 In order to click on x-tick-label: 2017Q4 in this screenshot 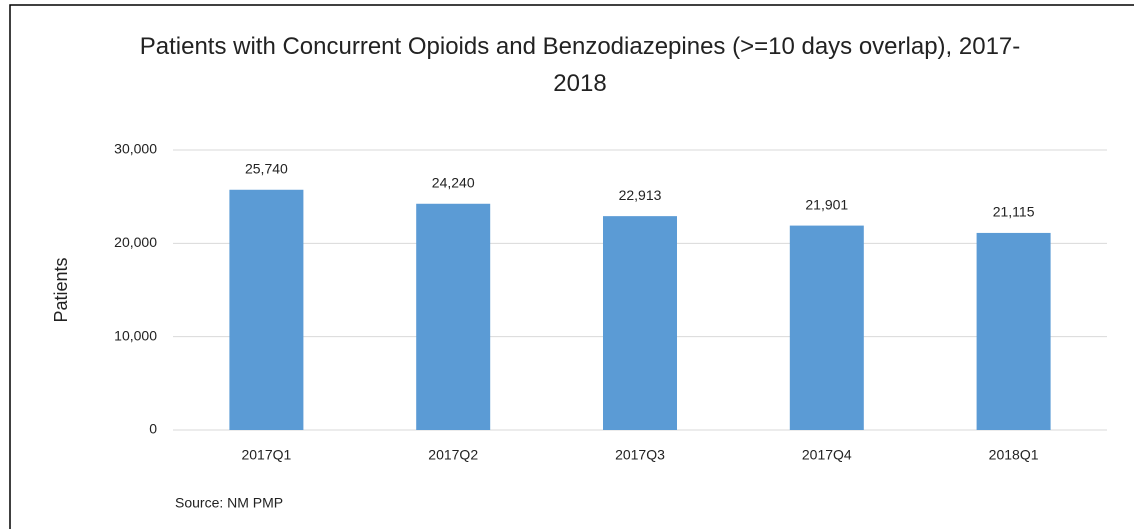, I will do `click(827, 455)`.